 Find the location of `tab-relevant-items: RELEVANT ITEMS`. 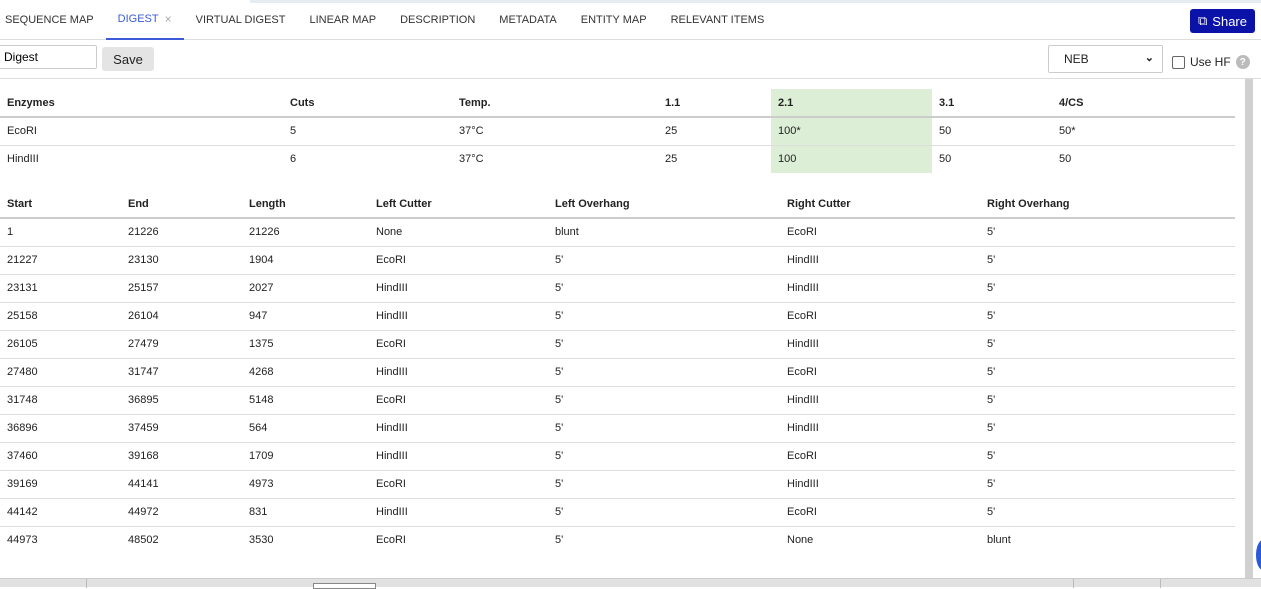

tab-relevant-items: RELEVANT ITEMS is located at coordinates (718, 20).